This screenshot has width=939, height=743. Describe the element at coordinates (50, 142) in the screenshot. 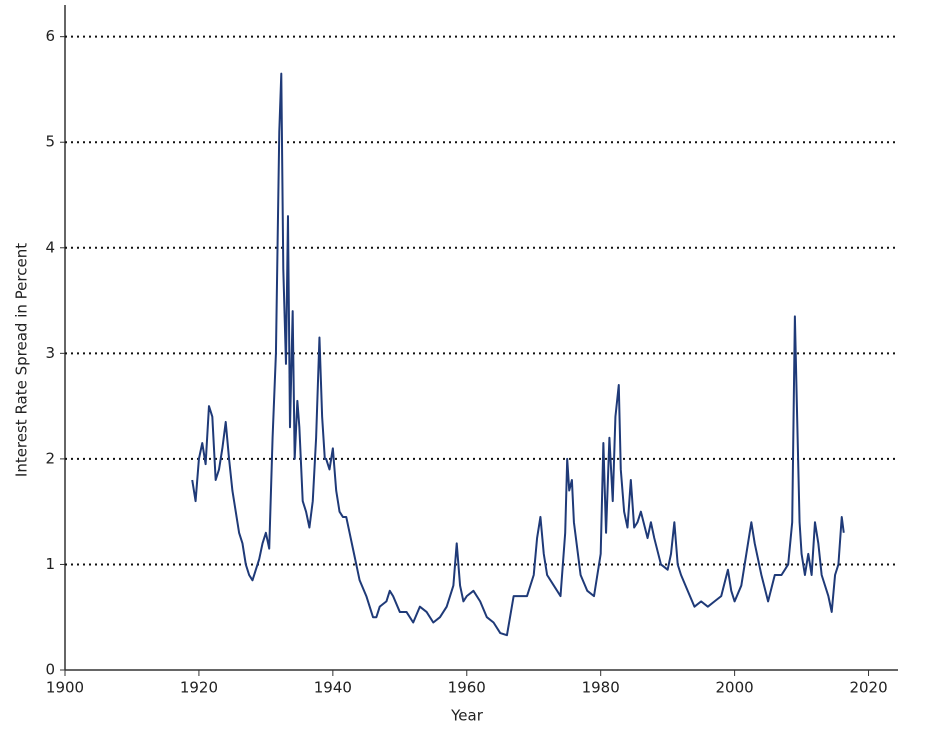

I see `y-tick-label: 5` at that location.